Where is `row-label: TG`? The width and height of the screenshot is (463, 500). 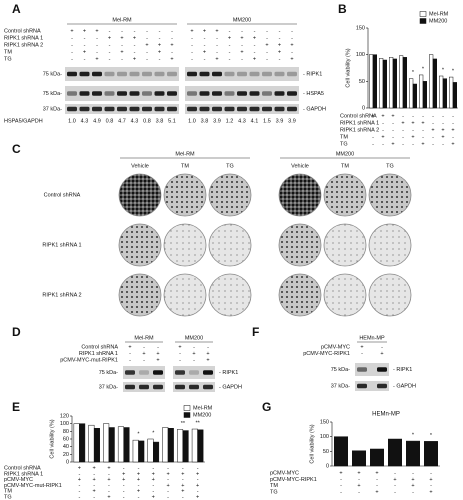 row-label: TG is located at coordinates (8, 497).